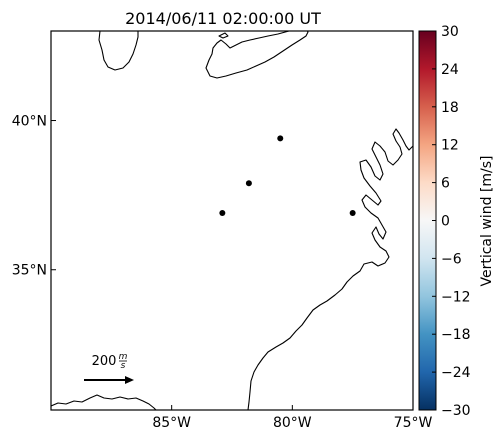  I want to click on latitude-tick-label: 40°N, so click(29, 122).